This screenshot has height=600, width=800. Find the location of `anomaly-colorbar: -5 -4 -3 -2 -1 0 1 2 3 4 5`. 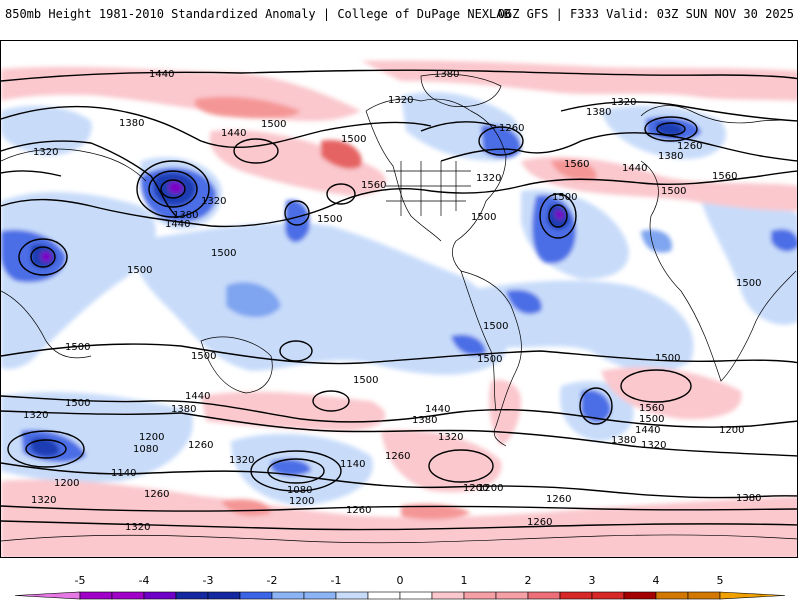

anomaly-colorbar: -5 -4 -3 -2 -1 0 1 2 3 4 5 is located at coordinates (400, 587).